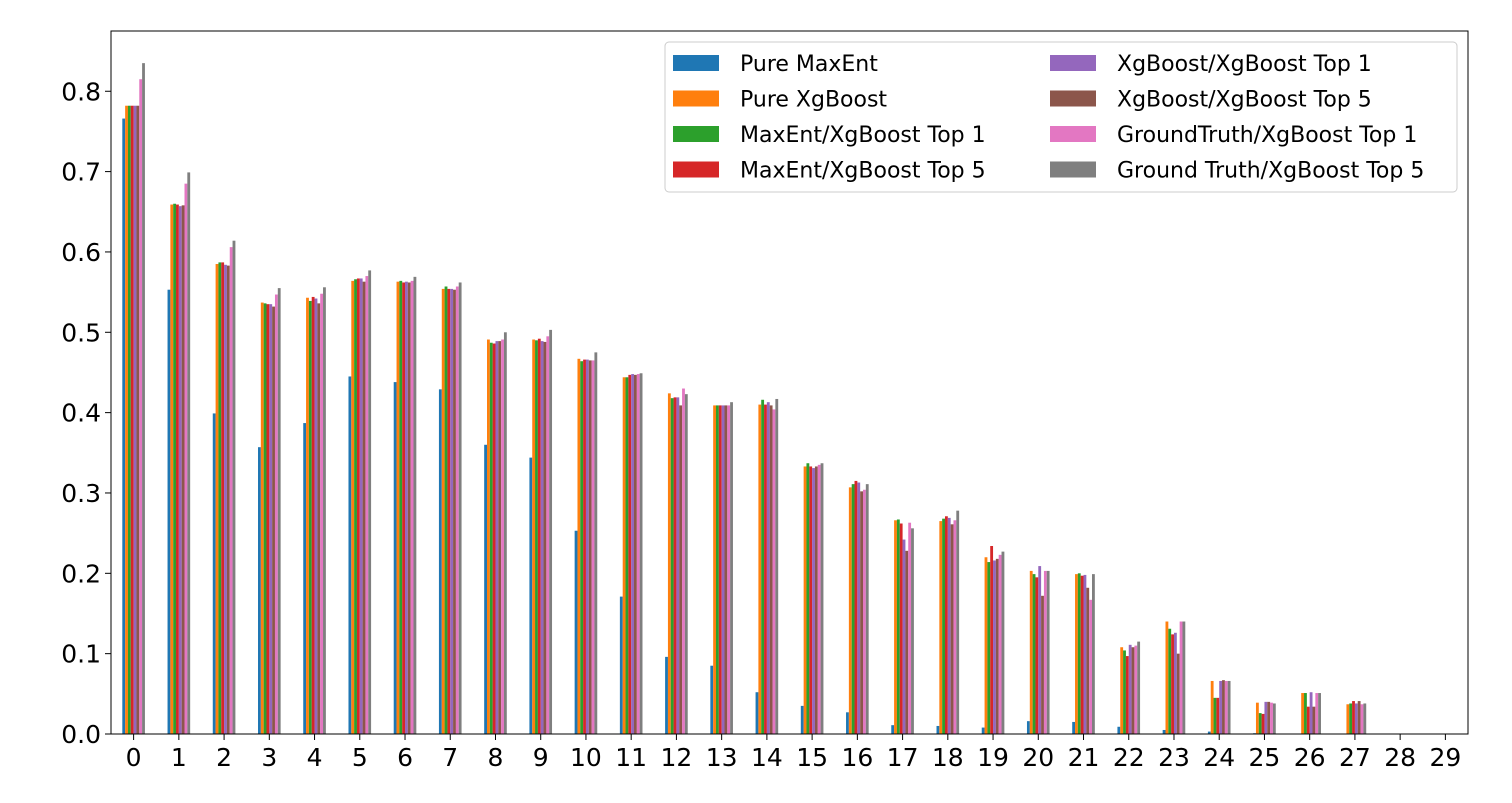 The height and width of the screenshot is (803, 1512). What do you see at coordinates (1270, 171) in the screenshot?
I see `legend-label: Ground Truth/XgBoost Top 5` at bounding box center [1270, 171].